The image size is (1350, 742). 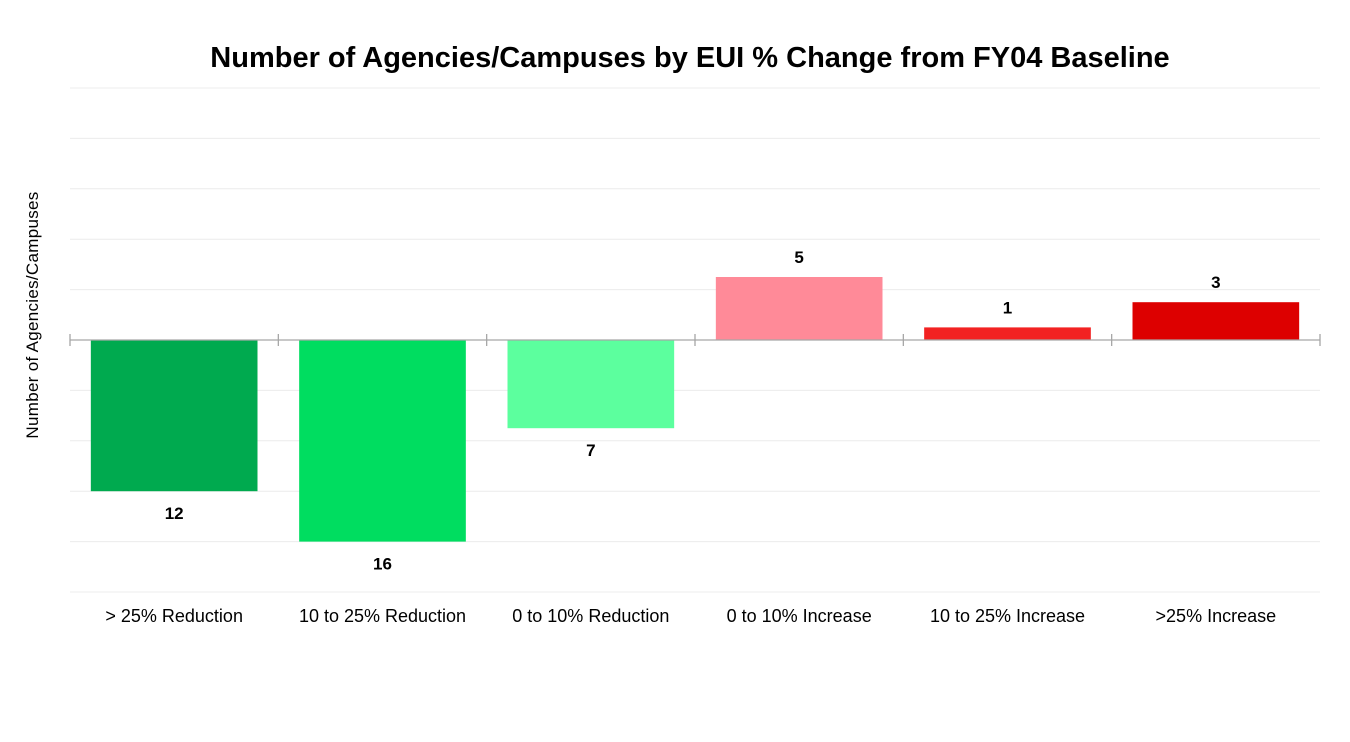 What do you see at coordinates (174, 513) in the screenshot?
I see `data-label: 12` at bounding box center [174, 513].